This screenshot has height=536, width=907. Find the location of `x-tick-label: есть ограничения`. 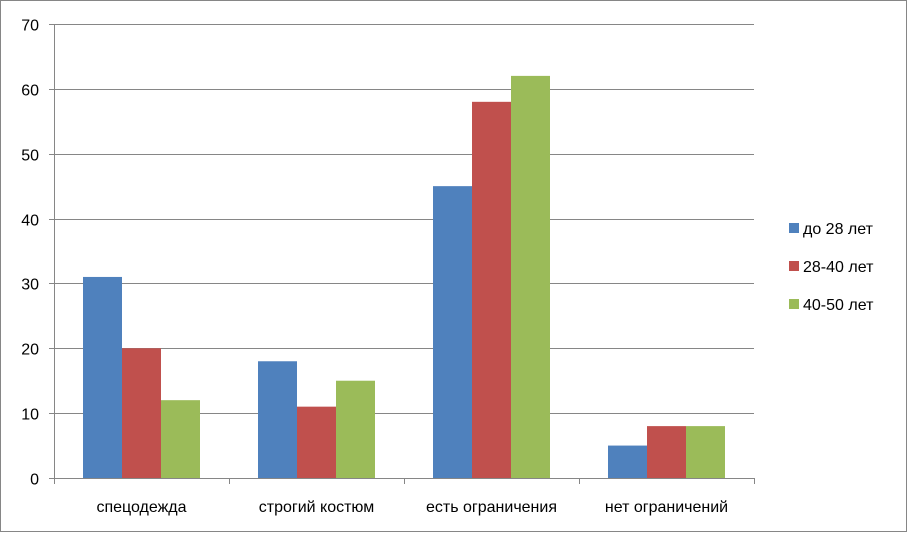

x-tick-label: есть ограничения is located at coordinates (491, 507).